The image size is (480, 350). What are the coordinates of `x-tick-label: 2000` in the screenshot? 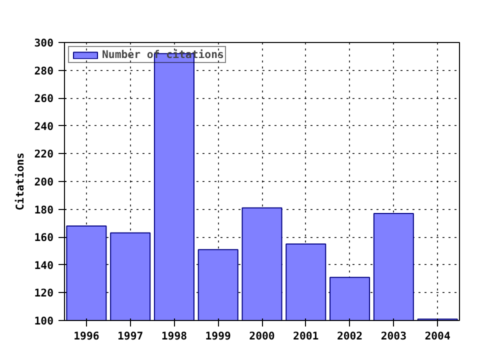 It's located at (262, 336).